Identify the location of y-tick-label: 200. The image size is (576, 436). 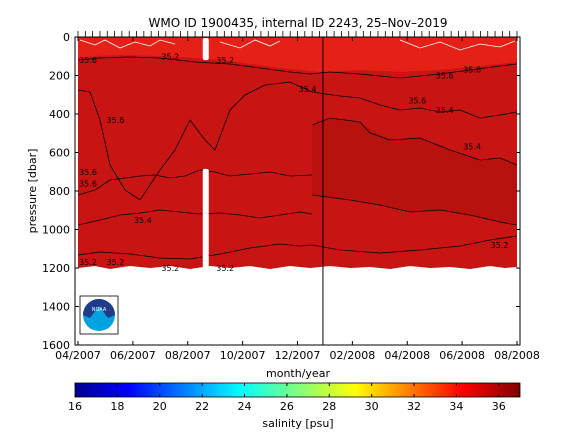
(59, 76).